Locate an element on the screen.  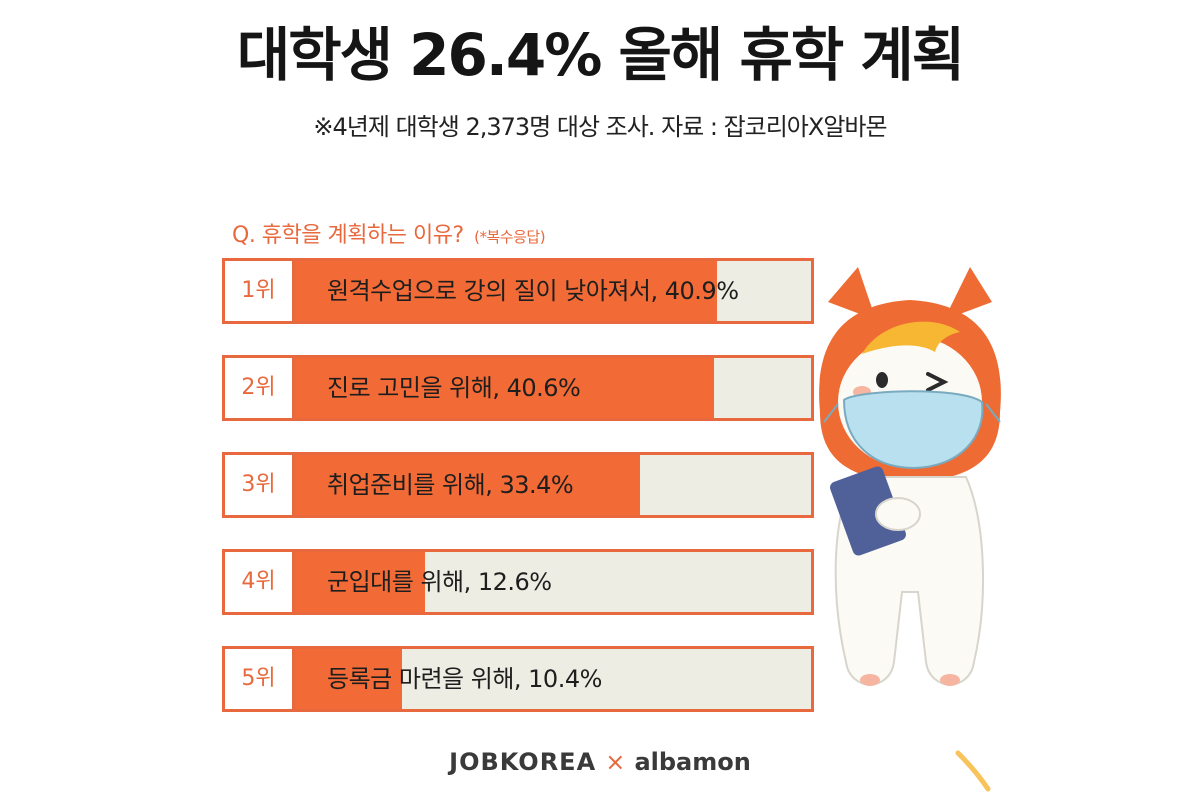
albamon-logo: albamon is located at coordinates (692, 762).